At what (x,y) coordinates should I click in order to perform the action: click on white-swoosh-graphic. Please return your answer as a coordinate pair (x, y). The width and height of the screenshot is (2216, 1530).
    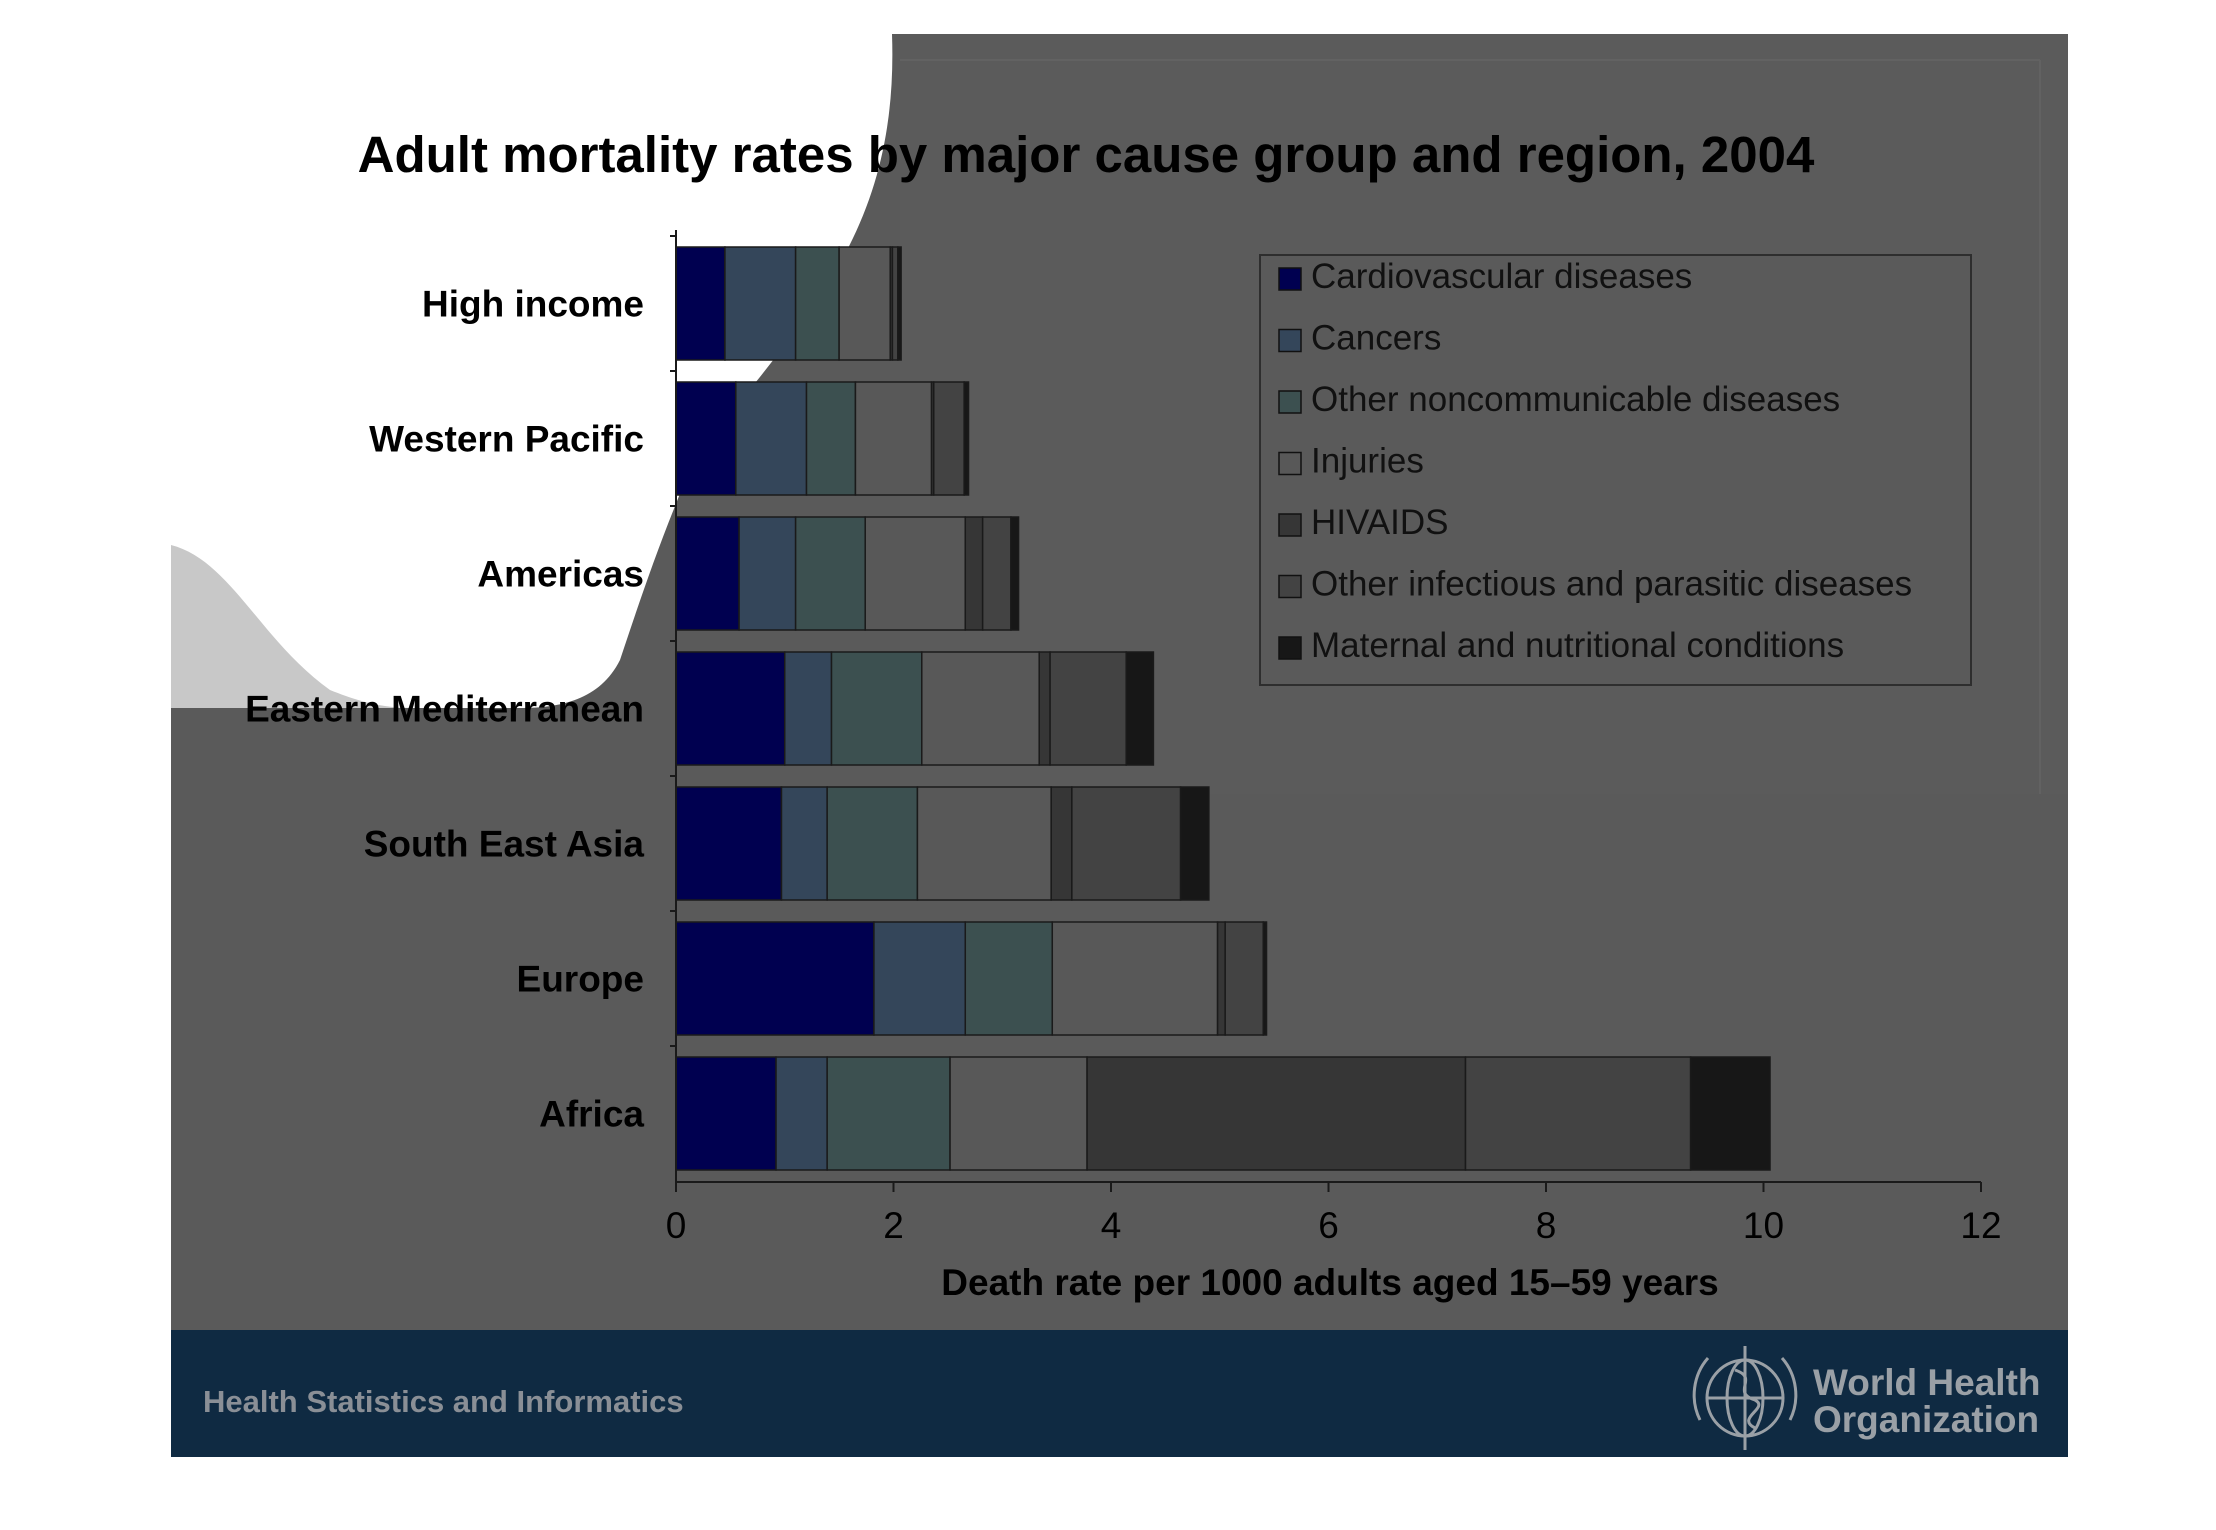
    Looking at the image, I should click on (532, 371).